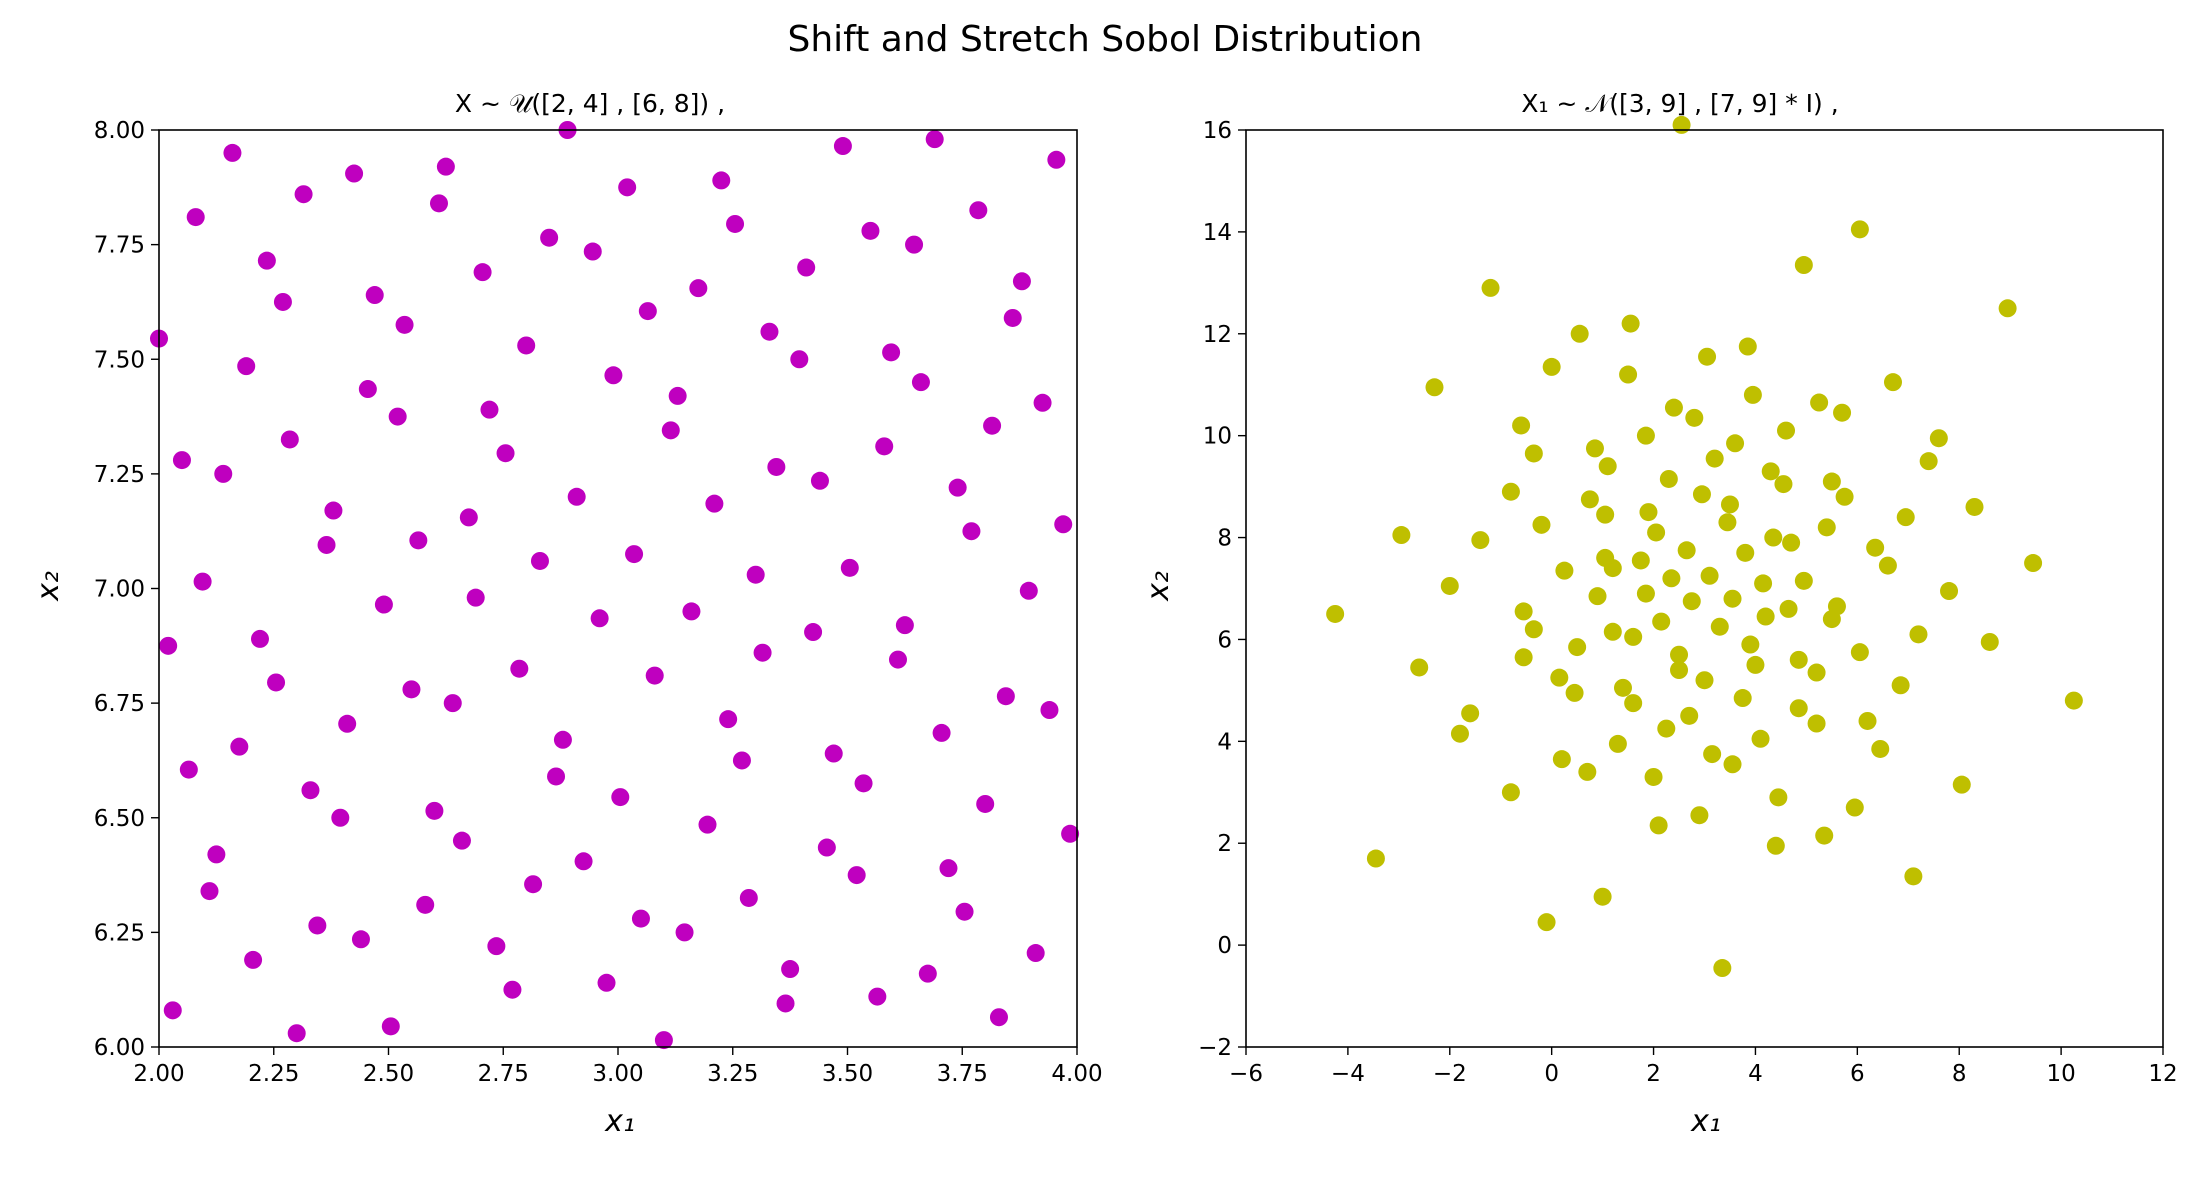  Describe the element at coordinates (119, 1048) in the screenshot. I see `left-y-tick-label: 6.00` at that location.